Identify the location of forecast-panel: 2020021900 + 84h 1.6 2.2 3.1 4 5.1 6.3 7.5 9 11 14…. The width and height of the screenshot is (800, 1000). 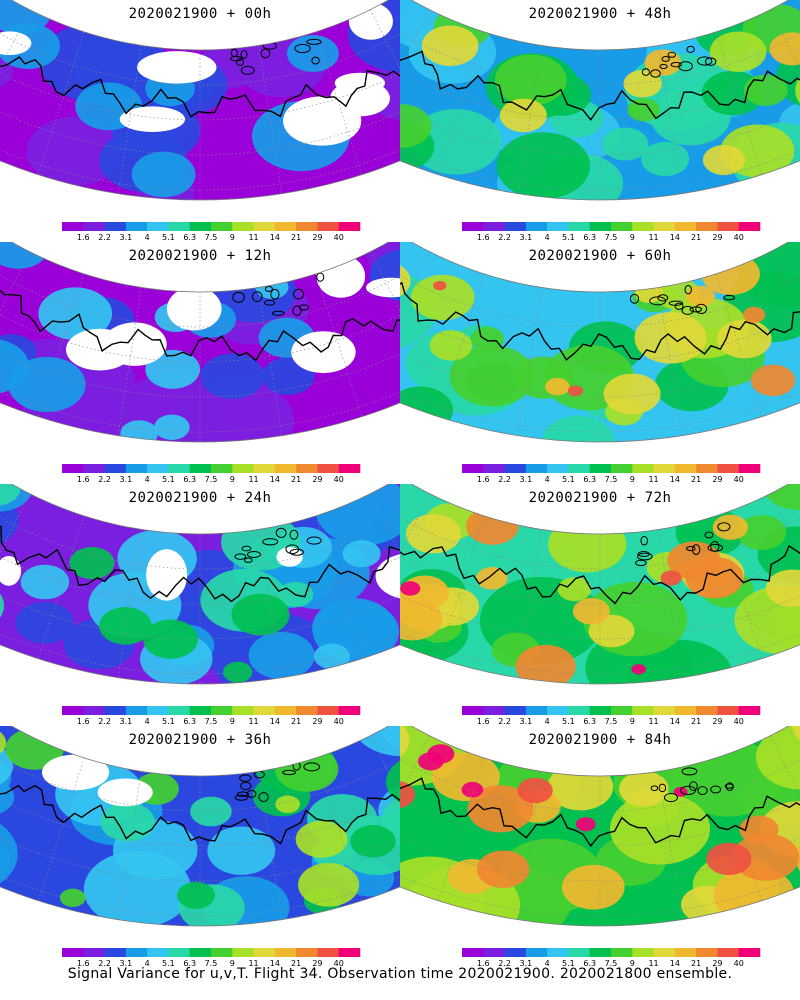
(600, 846).